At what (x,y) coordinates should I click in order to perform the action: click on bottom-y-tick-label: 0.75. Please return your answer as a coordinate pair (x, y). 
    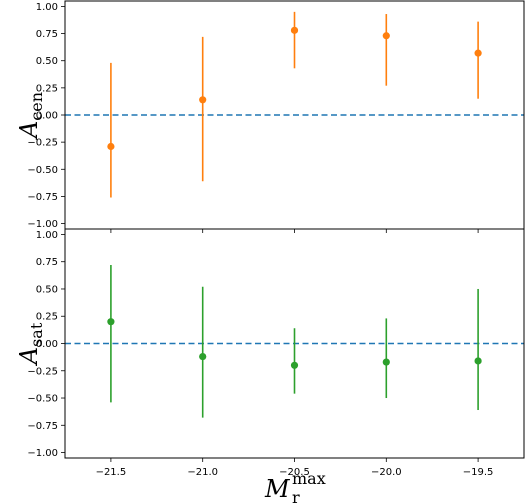
    Looking at the image, I should click on (47, 262).